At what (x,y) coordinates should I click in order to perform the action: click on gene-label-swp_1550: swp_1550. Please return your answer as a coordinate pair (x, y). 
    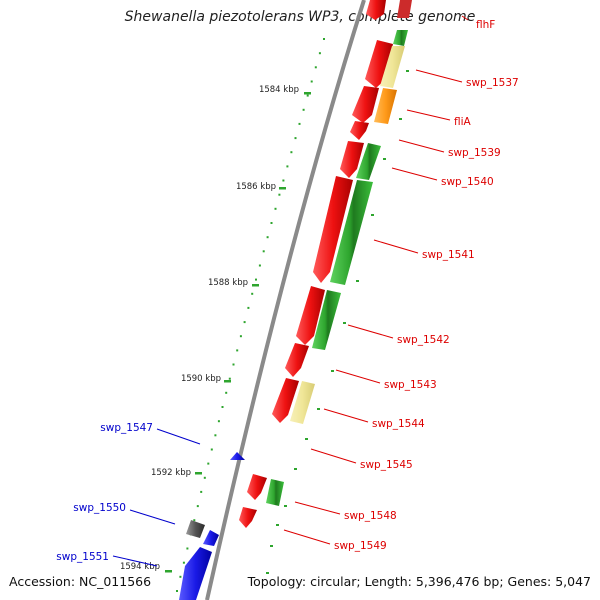
    Looking at the image, I should click on (99, 508).